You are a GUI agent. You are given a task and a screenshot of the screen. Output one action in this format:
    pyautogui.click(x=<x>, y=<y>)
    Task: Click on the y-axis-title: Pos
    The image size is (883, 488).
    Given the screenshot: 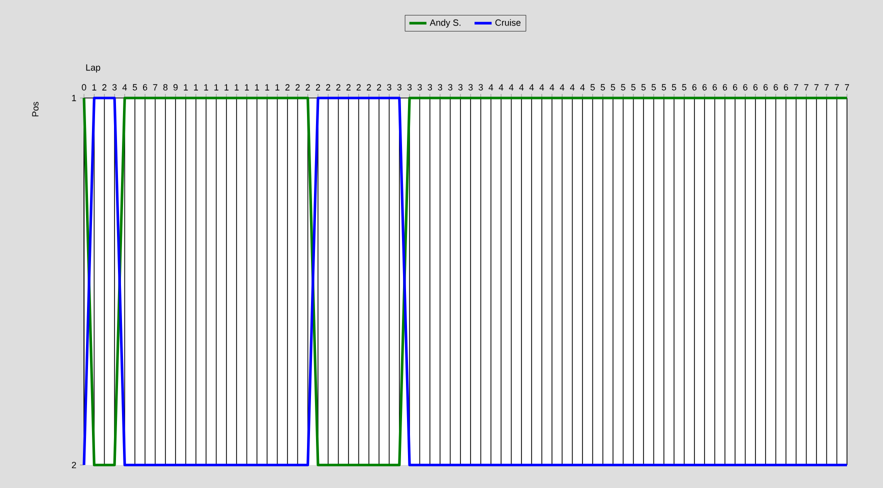 What is the action you would take?
    pyautogui.click(x=35, y=109)
    